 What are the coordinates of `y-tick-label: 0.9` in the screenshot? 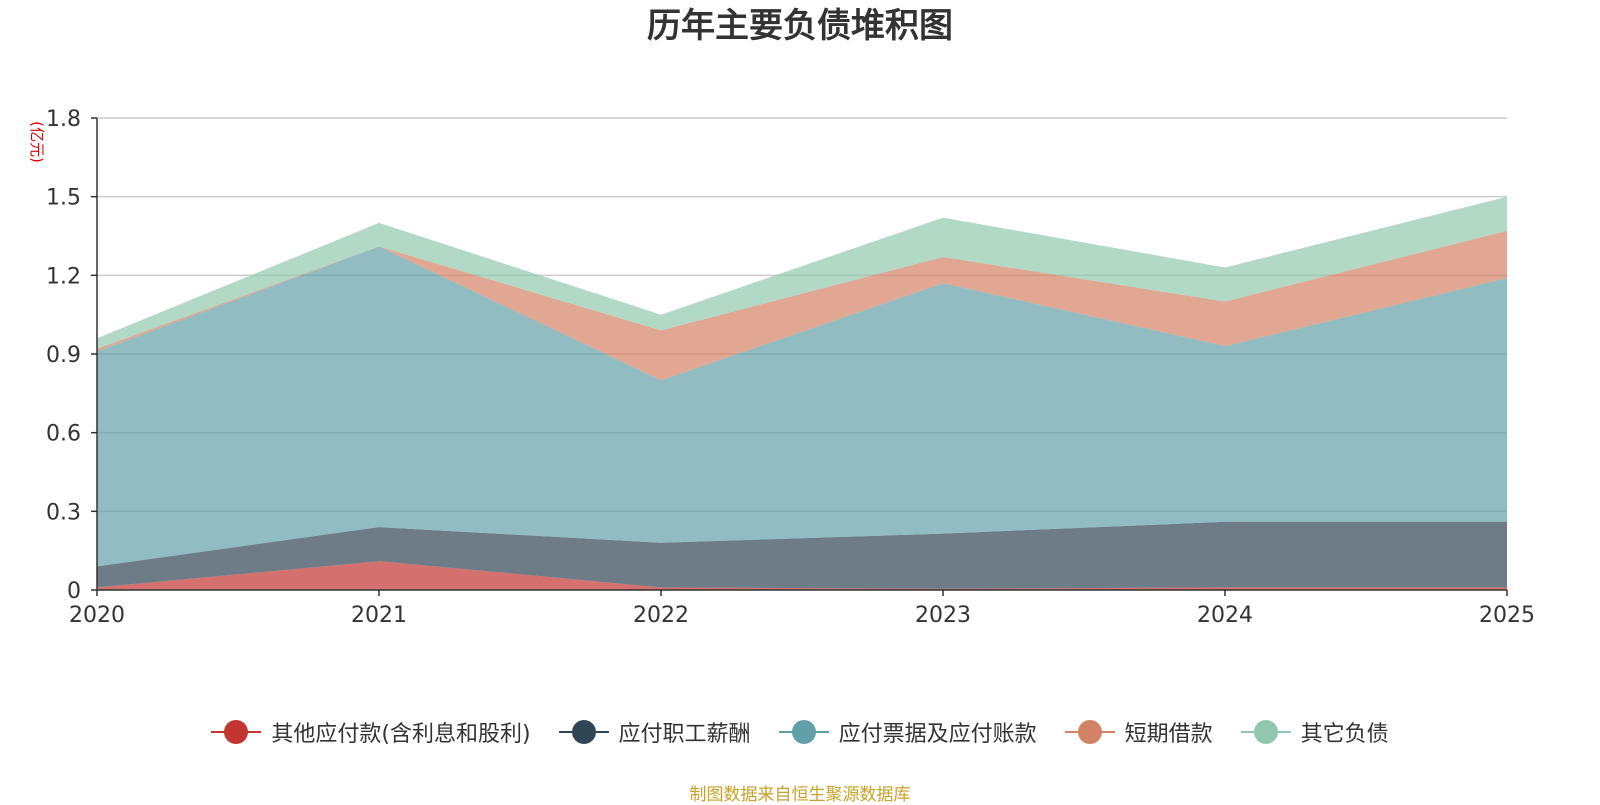 It's located at (63, 355).